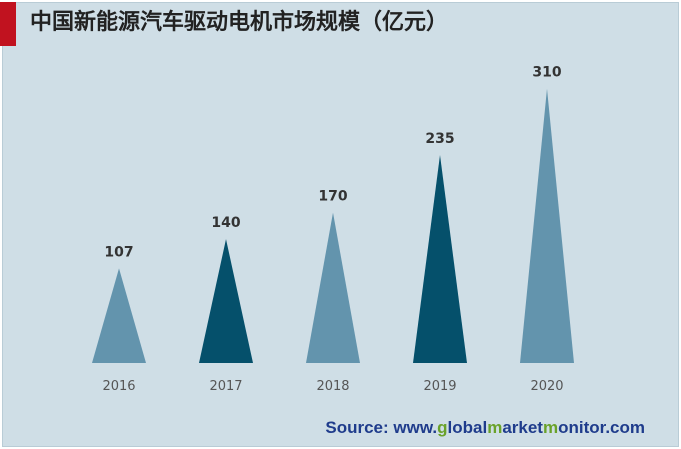 The width and height of the screenshot is (681, 449). Describe the element at coordinates (439, 139) in the screenshot. I see `data-label-2019: 235` at that location.